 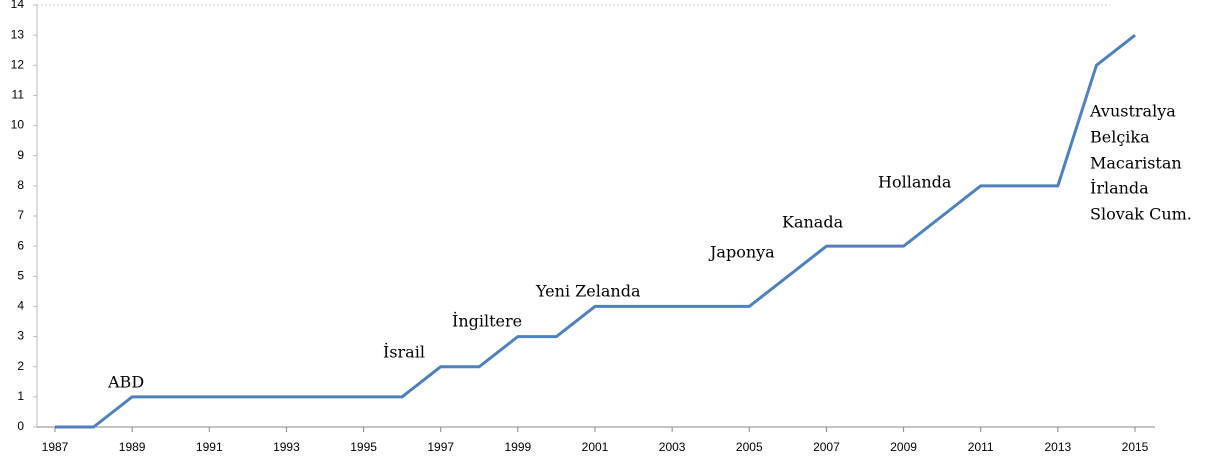 I want to click on annotation: Hollanda, so click(x=915, y=182).